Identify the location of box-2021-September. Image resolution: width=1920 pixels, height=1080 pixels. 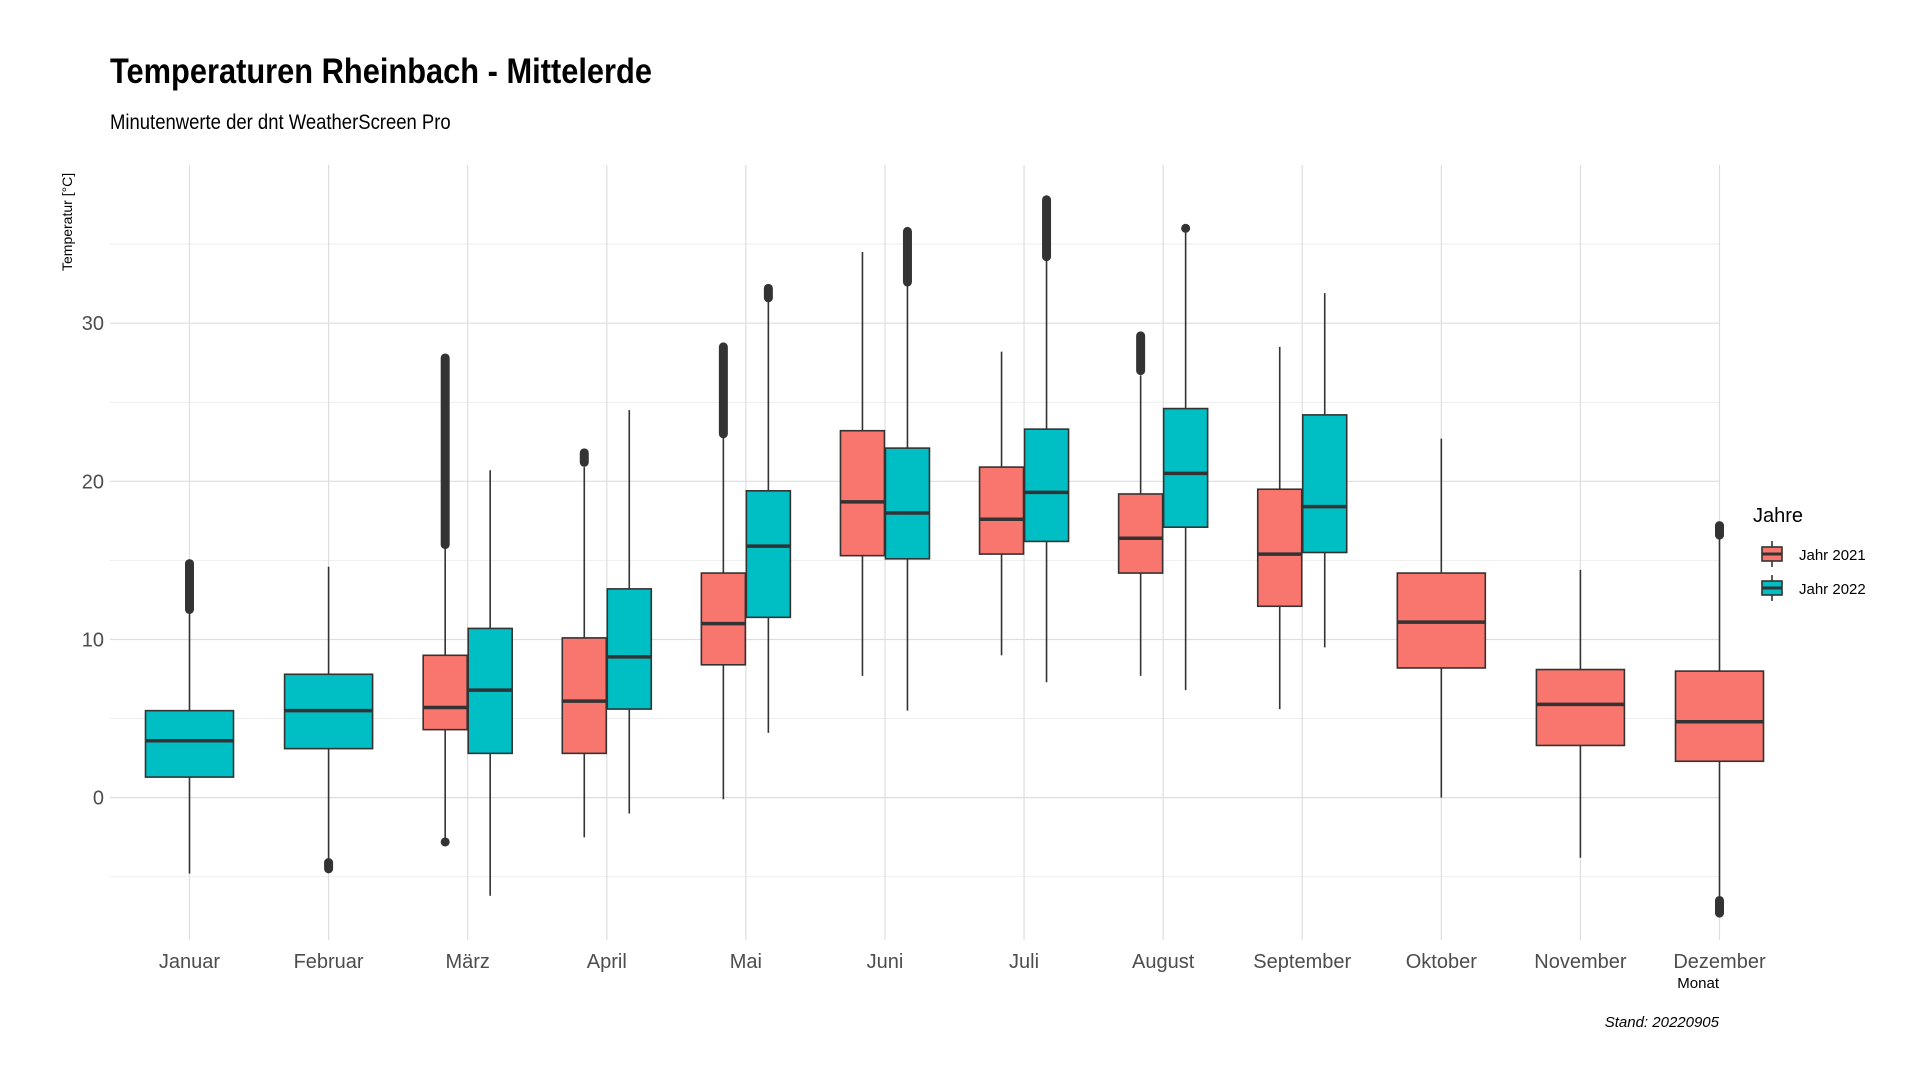
(1279, 528).